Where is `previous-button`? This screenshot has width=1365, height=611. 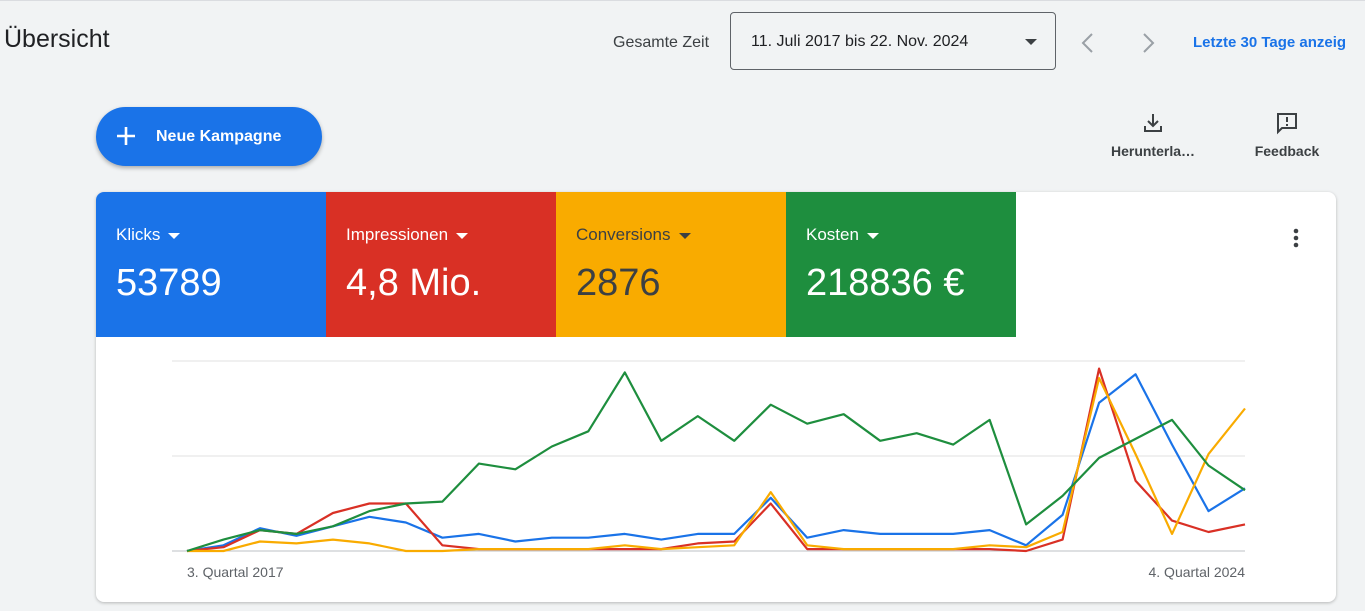
previous-button is located at coordinates (1088, 43).